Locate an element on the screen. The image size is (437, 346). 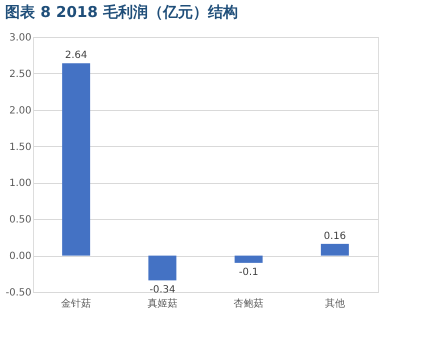
x-tick-label: 真姬菇 is located at coordinates (162, 304).